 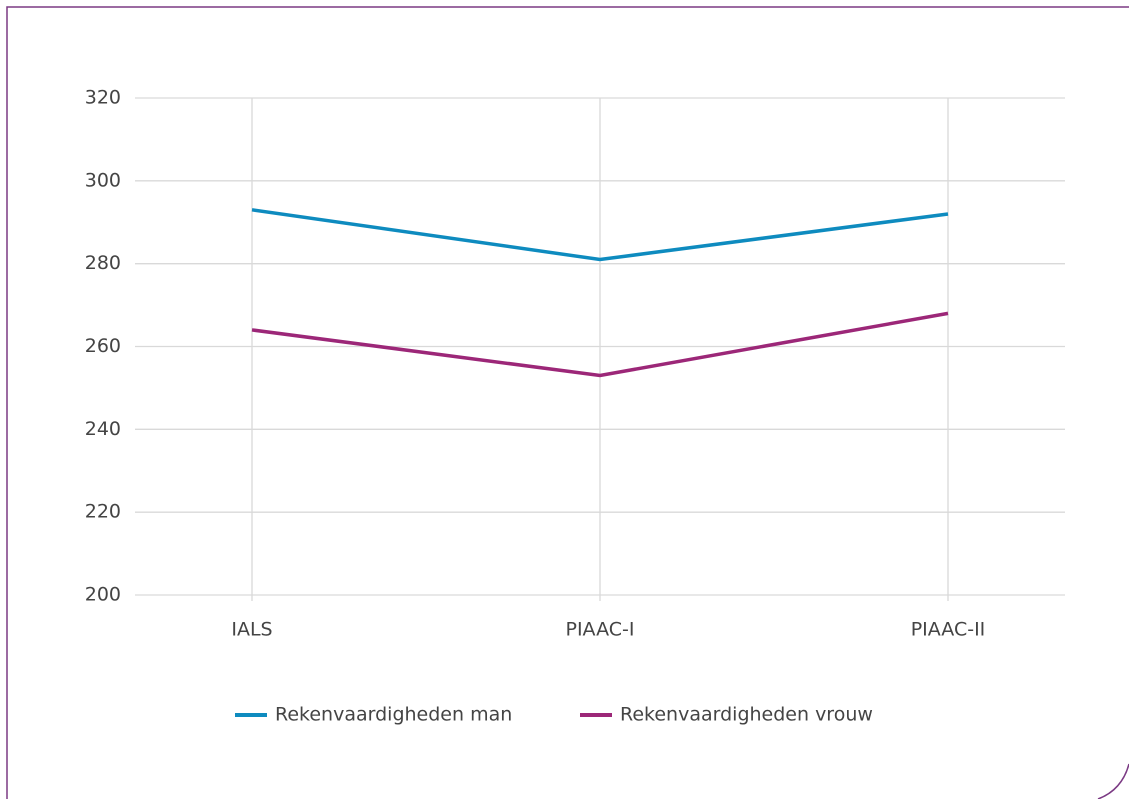 What do you see at coordinates (103, 98) in the screenshot?
I see `y-tick-label: 320` at bounding box center [103, 98].